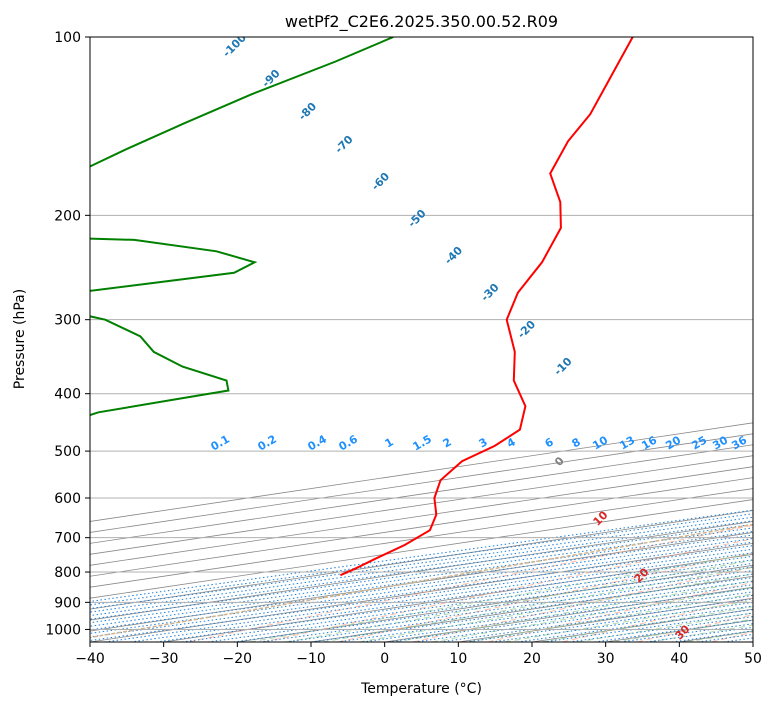 The height and width of the screenshot is (708, 775). Describe the element at coordinates (67, 334) in the screenshot. I see `y-axis-ticks: 100 200 300 400 500 600 700 800 900 1000` at that location.